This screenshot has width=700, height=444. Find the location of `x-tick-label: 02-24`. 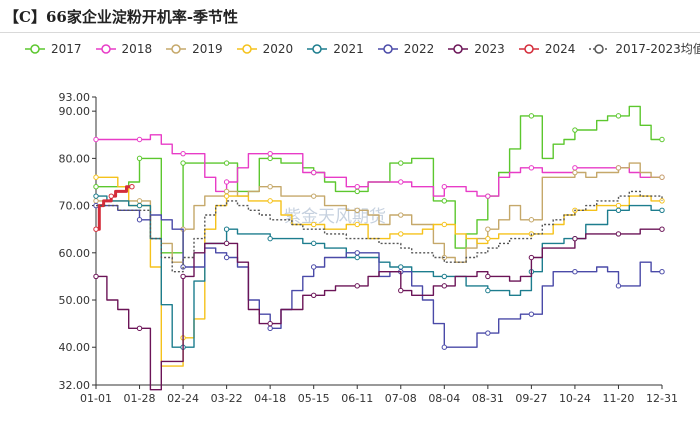

x-tick-label: 02-24 is located at coordinates (183, 398).